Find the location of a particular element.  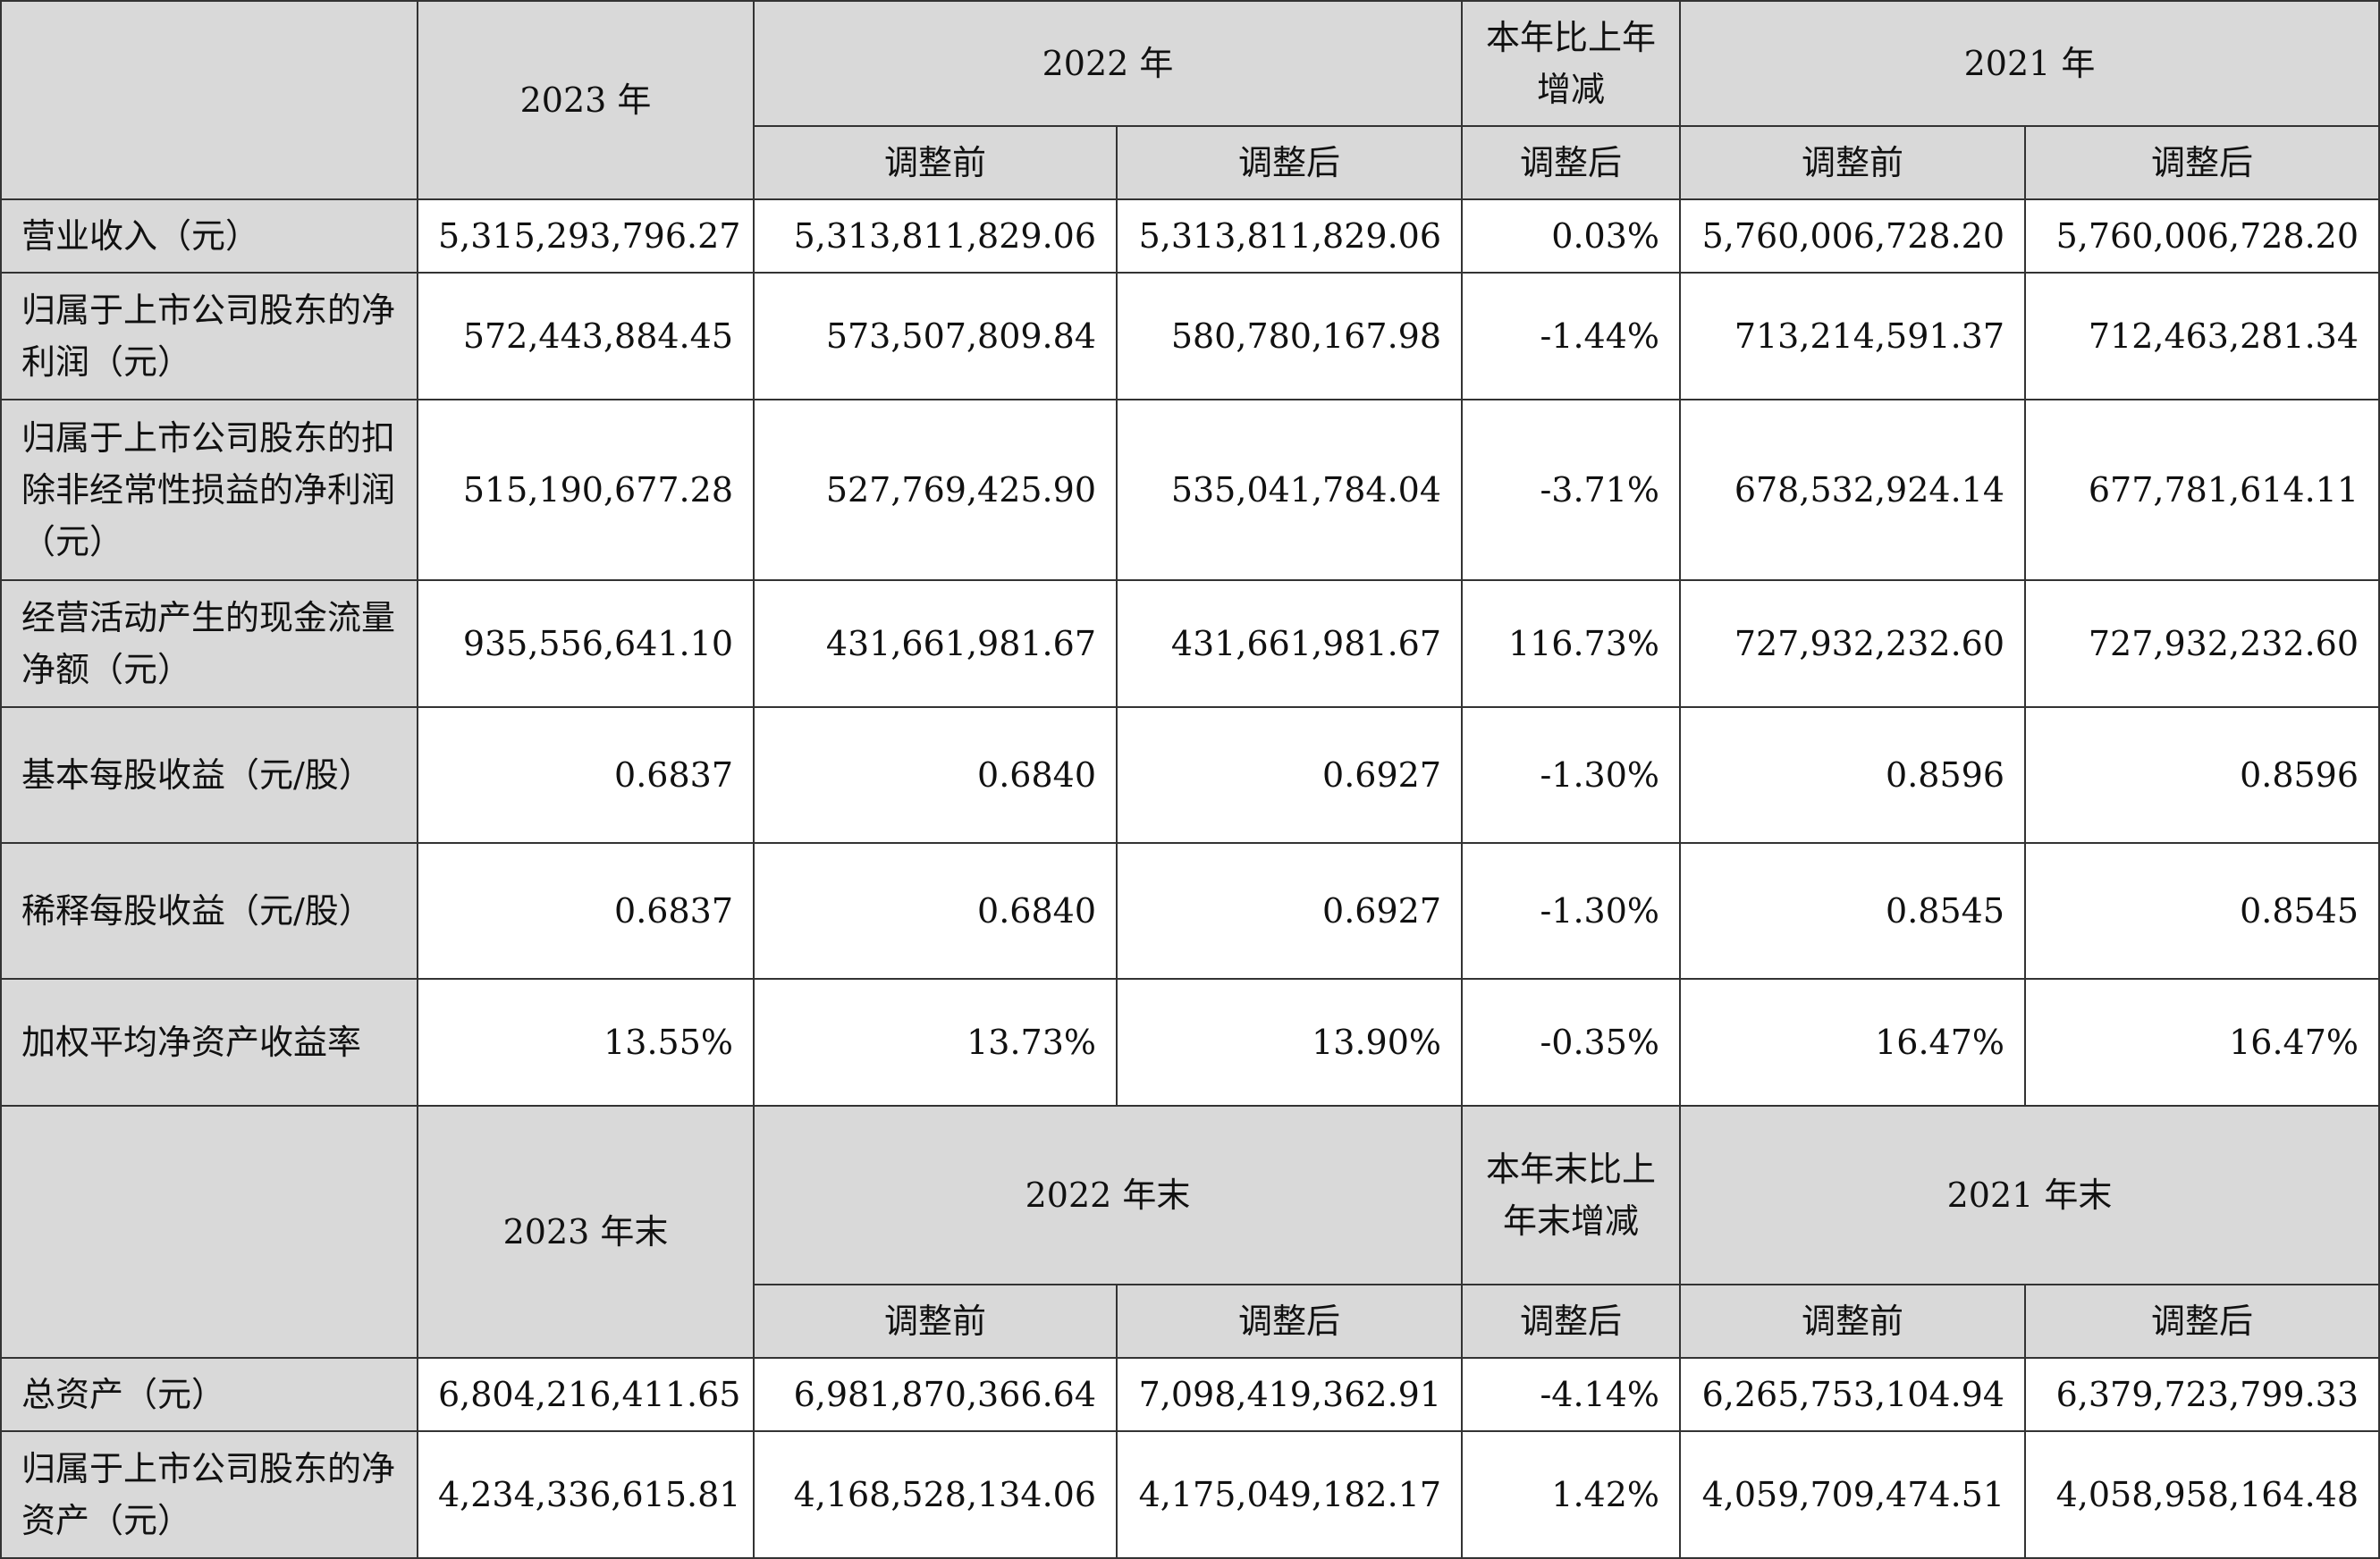

cell-2022-before: 6,981,870,366.64 is located at coordinates (936, 1394).